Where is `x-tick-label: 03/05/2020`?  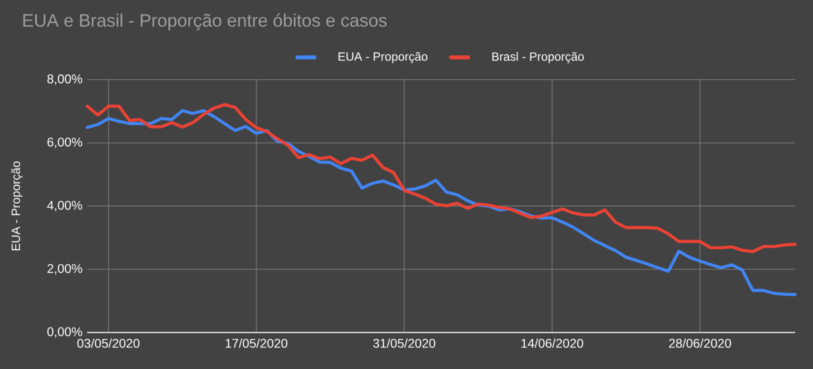 x-tick-label: 03/05/2020 is located at coordinates (108, 343).